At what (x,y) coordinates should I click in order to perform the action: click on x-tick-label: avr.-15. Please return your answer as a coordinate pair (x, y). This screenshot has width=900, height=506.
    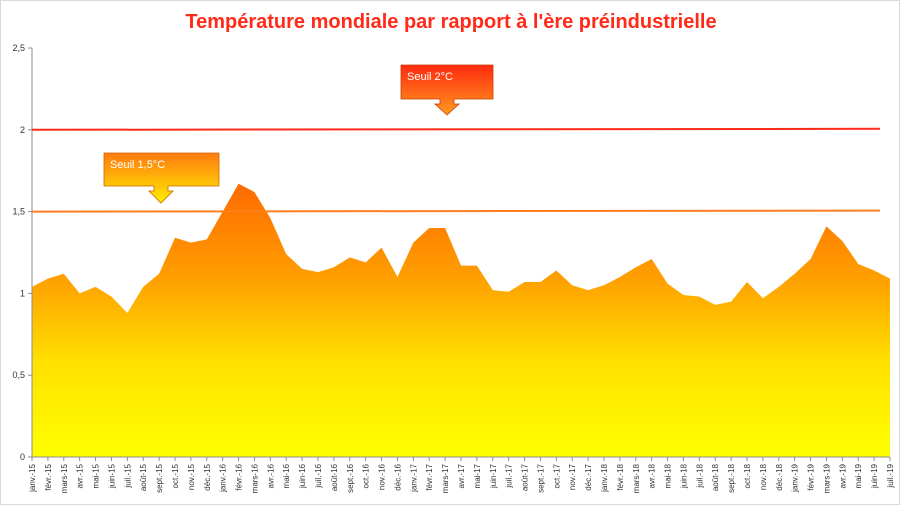
    Looking at the image, I should click on (80, 475).